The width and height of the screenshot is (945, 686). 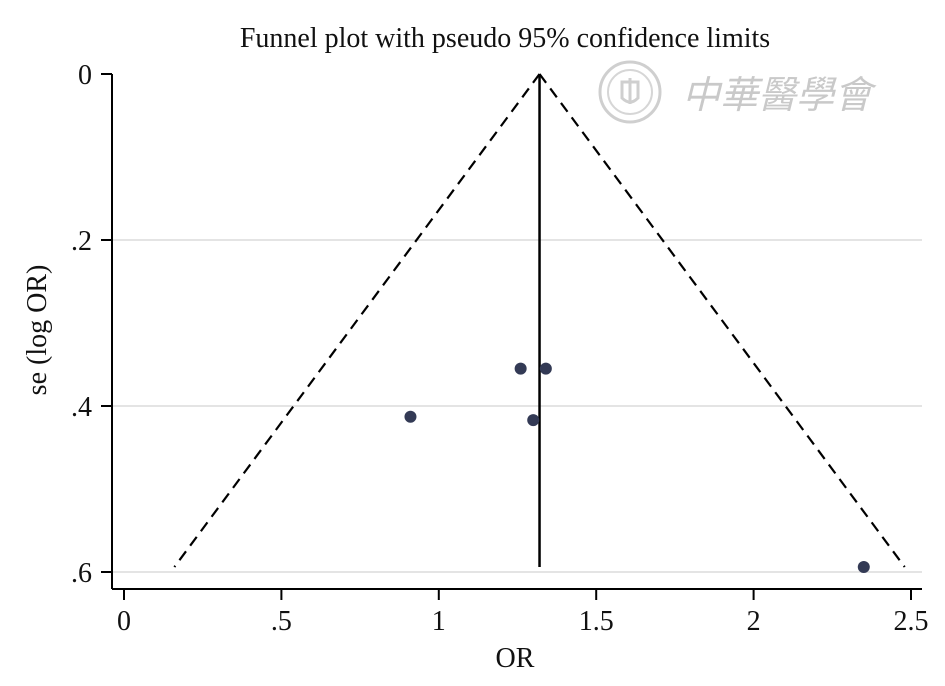 I want to click on x-tick-label: 0, so click(x=124, y=621).